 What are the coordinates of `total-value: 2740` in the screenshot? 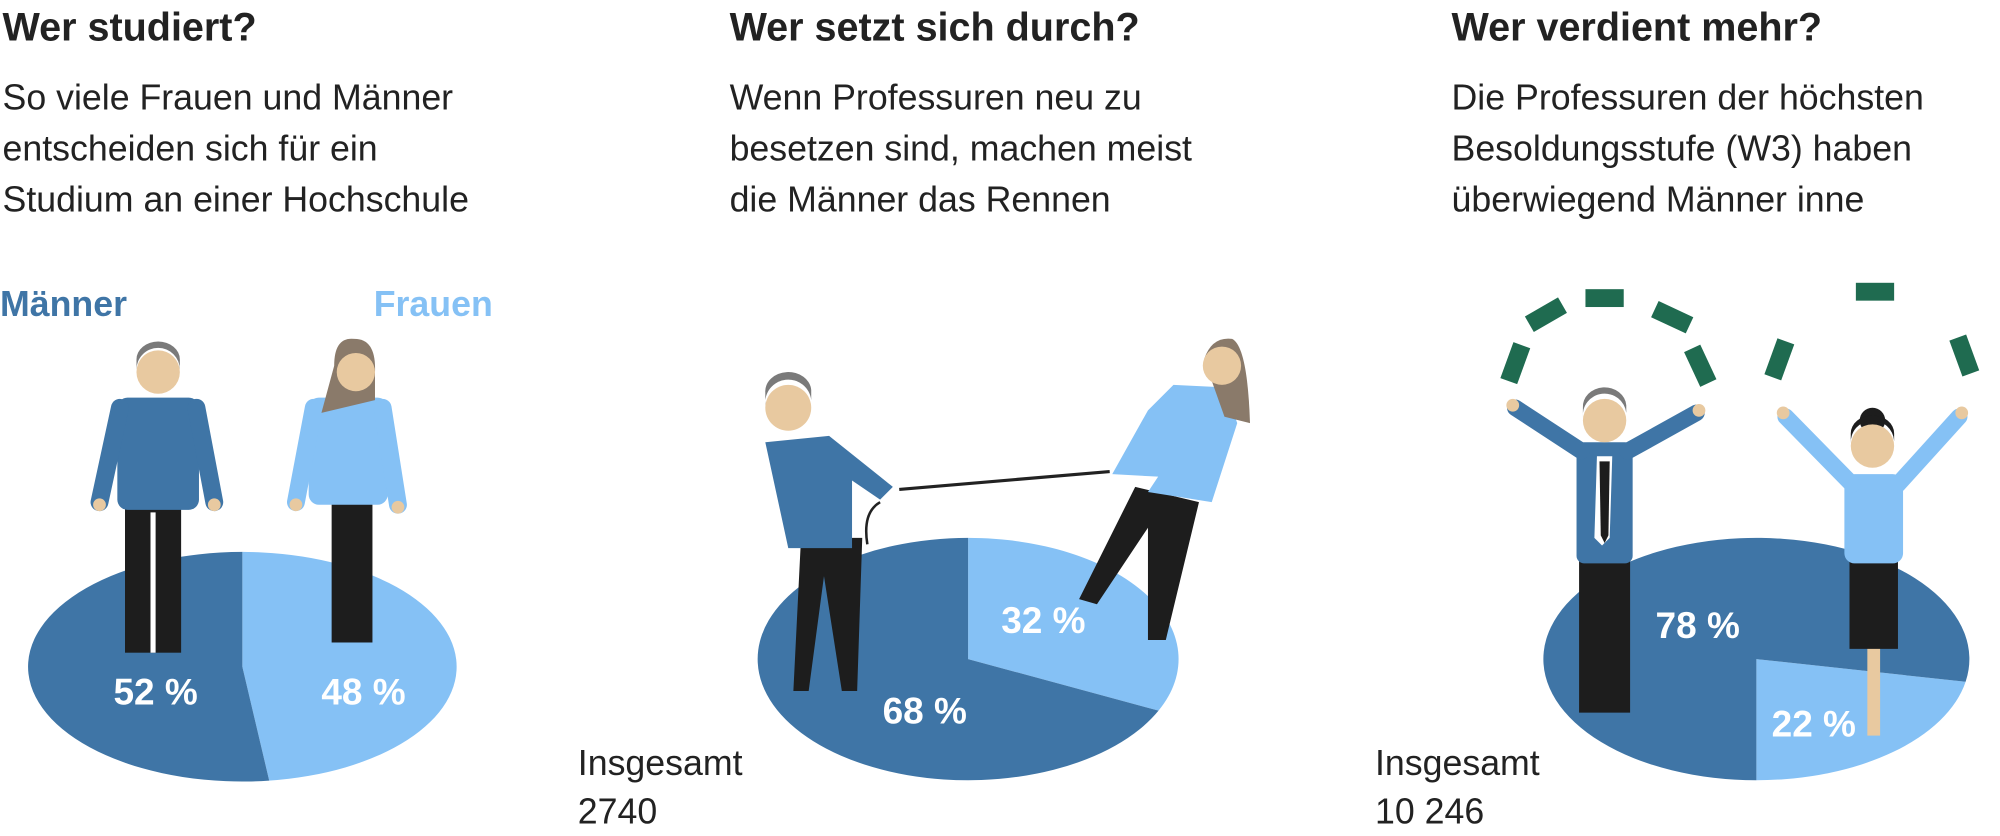 It's located at (617, 812).